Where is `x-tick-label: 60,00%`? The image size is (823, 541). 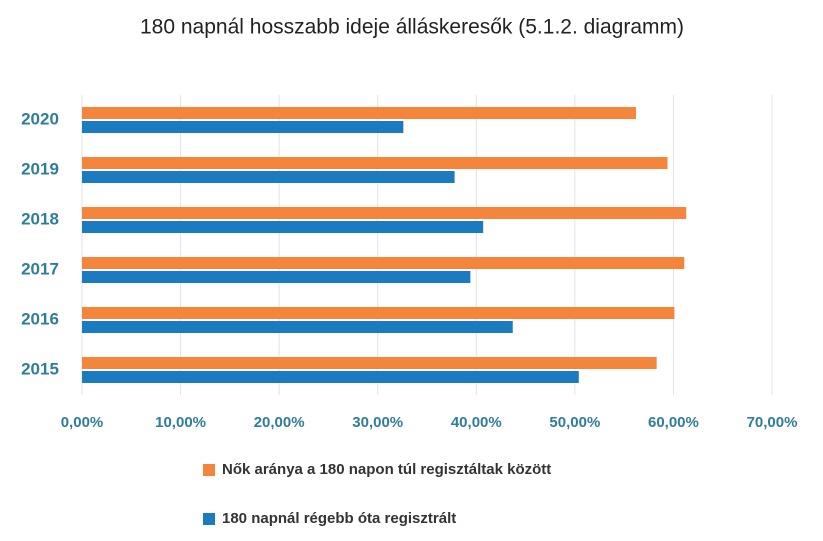
x-tick-label: 60,00% is located at coordinates (673, 422).